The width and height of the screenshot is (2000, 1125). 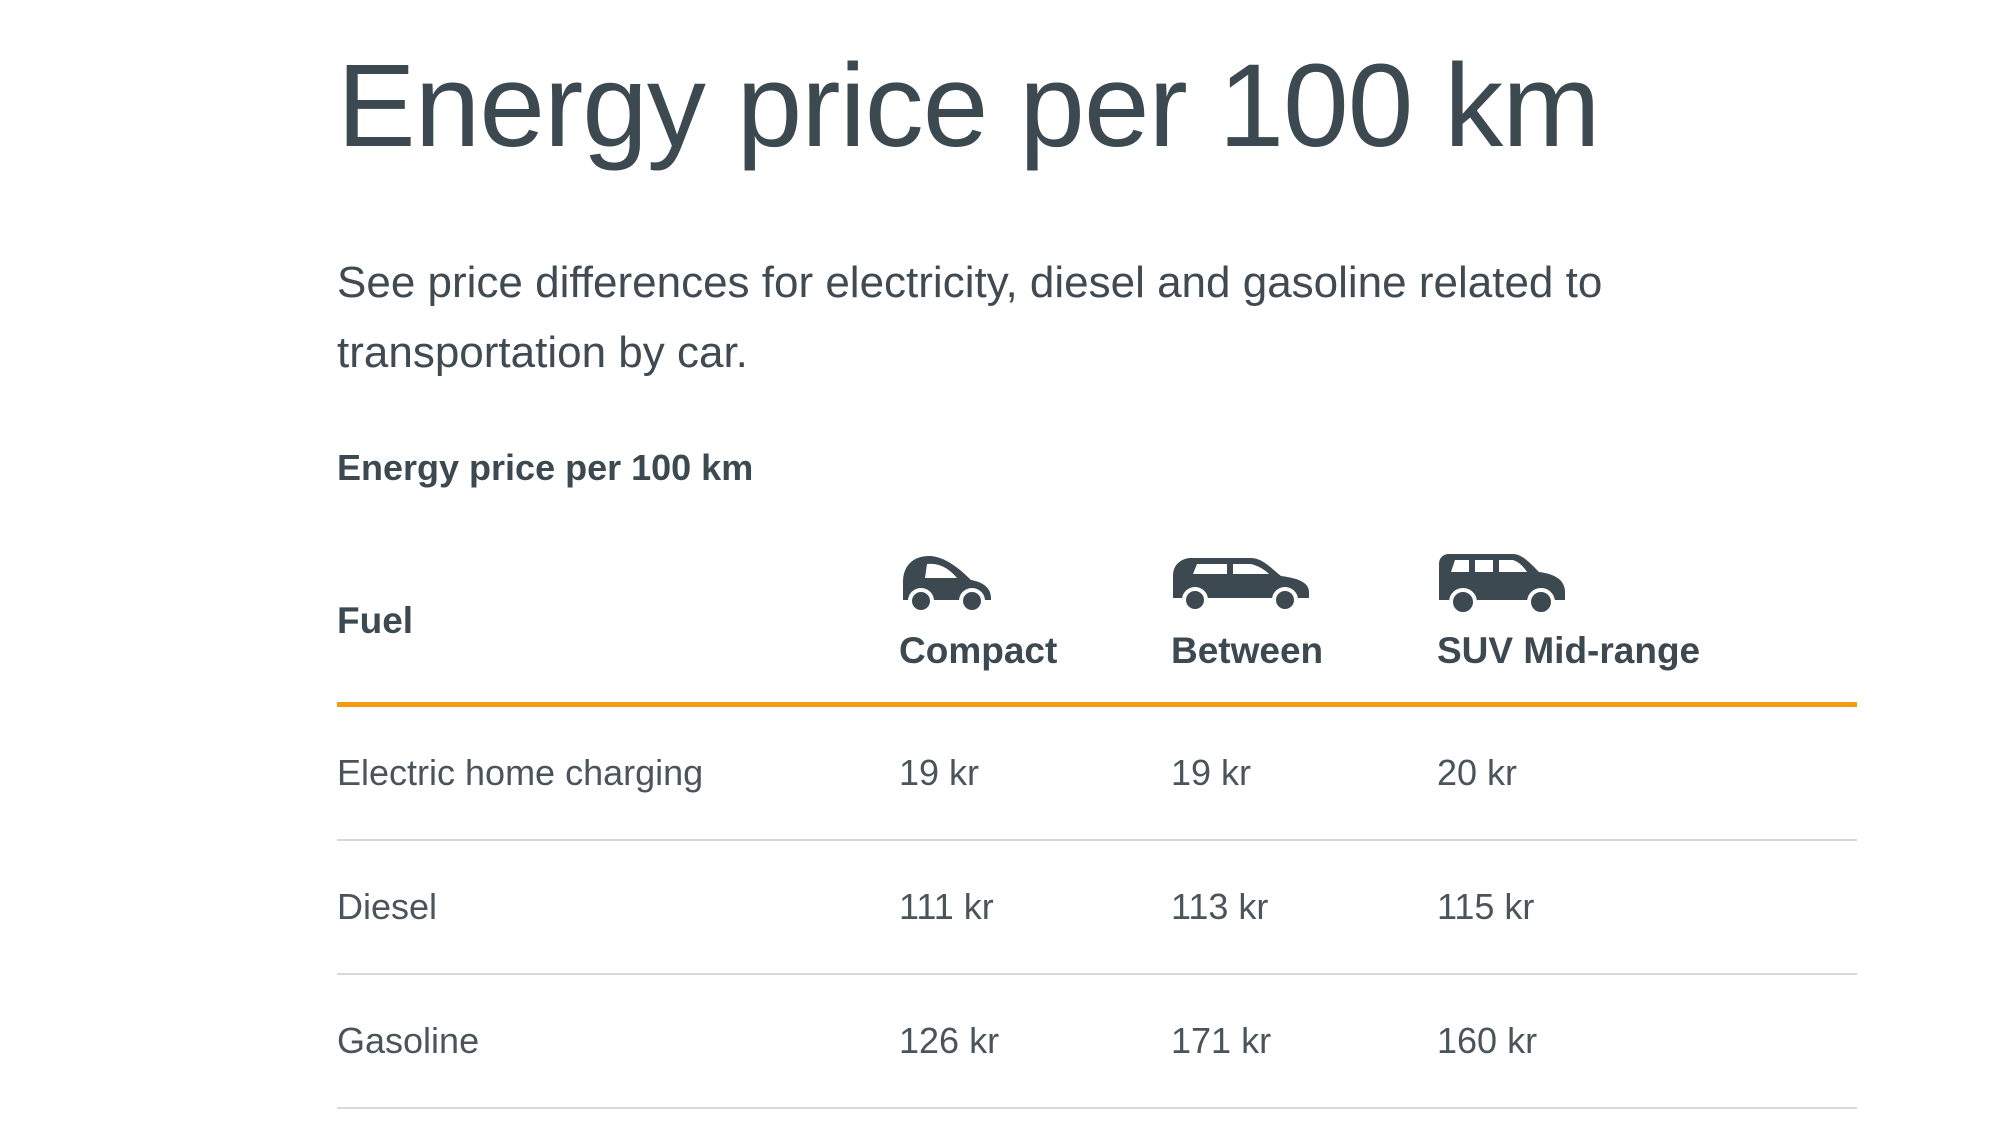 What do you see at coordinates (978, 650) in the screenshot?
I see `column-label-compact: Compact` at bounding box center [978, 650].